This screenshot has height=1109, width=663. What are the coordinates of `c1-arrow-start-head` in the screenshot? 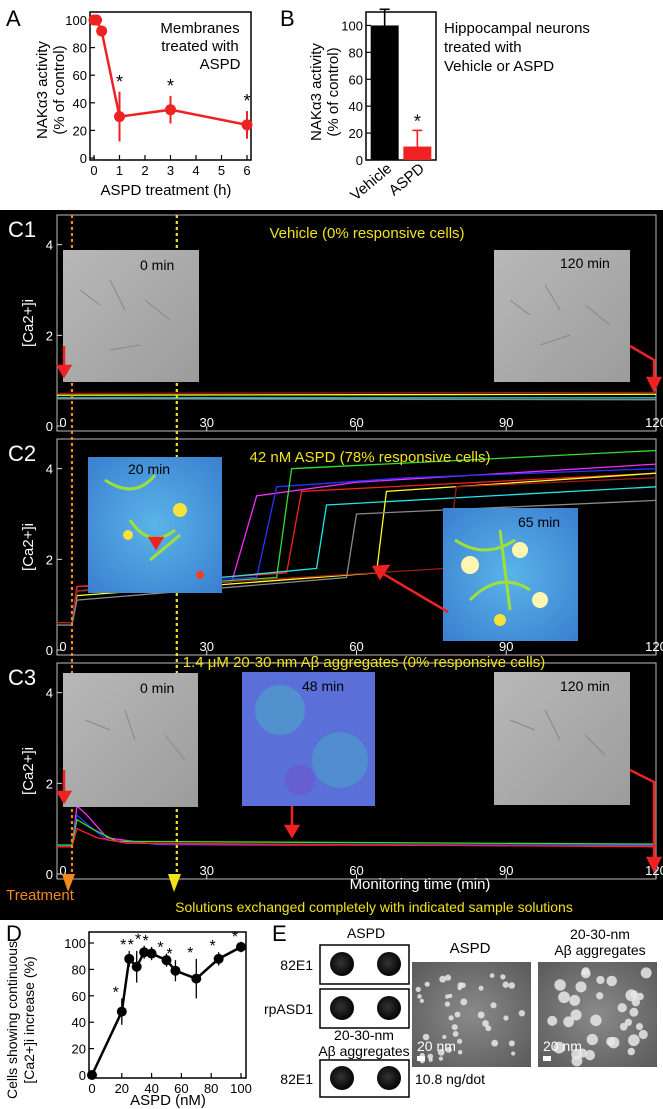 It's located at (64, 371).